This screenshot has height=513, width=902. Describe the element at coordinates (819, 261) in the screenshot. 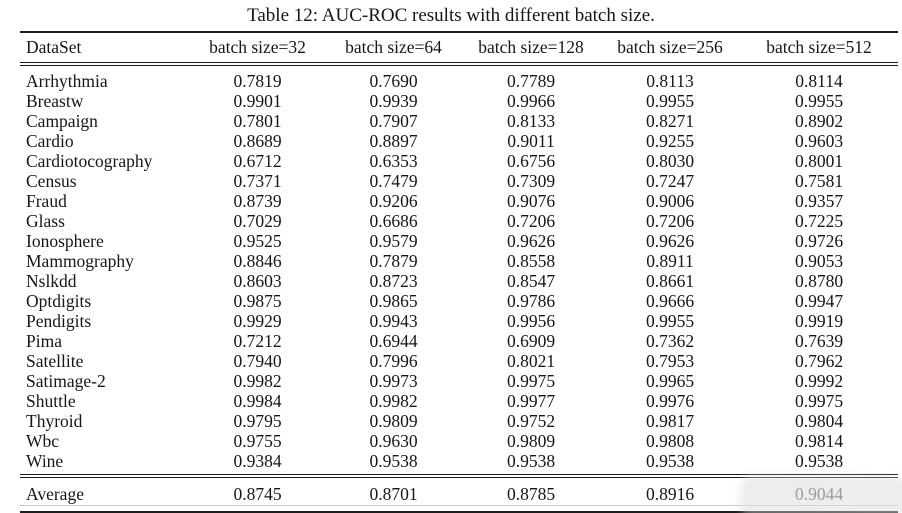

I see `value-cell: 0.9053` at that location.